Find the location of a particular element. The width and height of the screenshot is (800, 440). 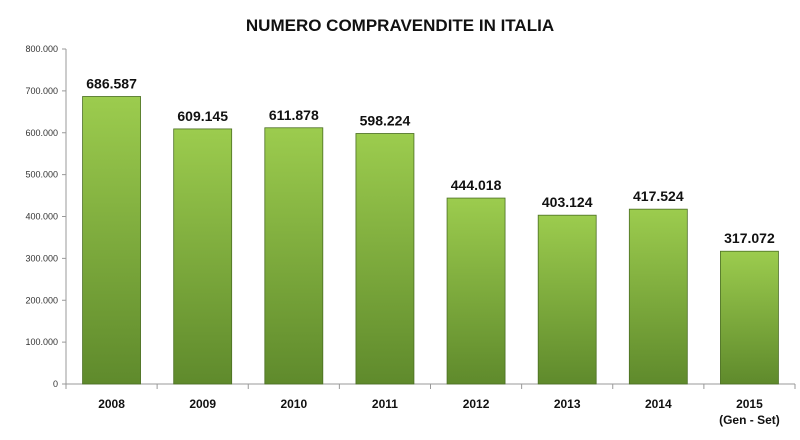

y-tick-label: 100.000 is located at coordinates (41, 342).